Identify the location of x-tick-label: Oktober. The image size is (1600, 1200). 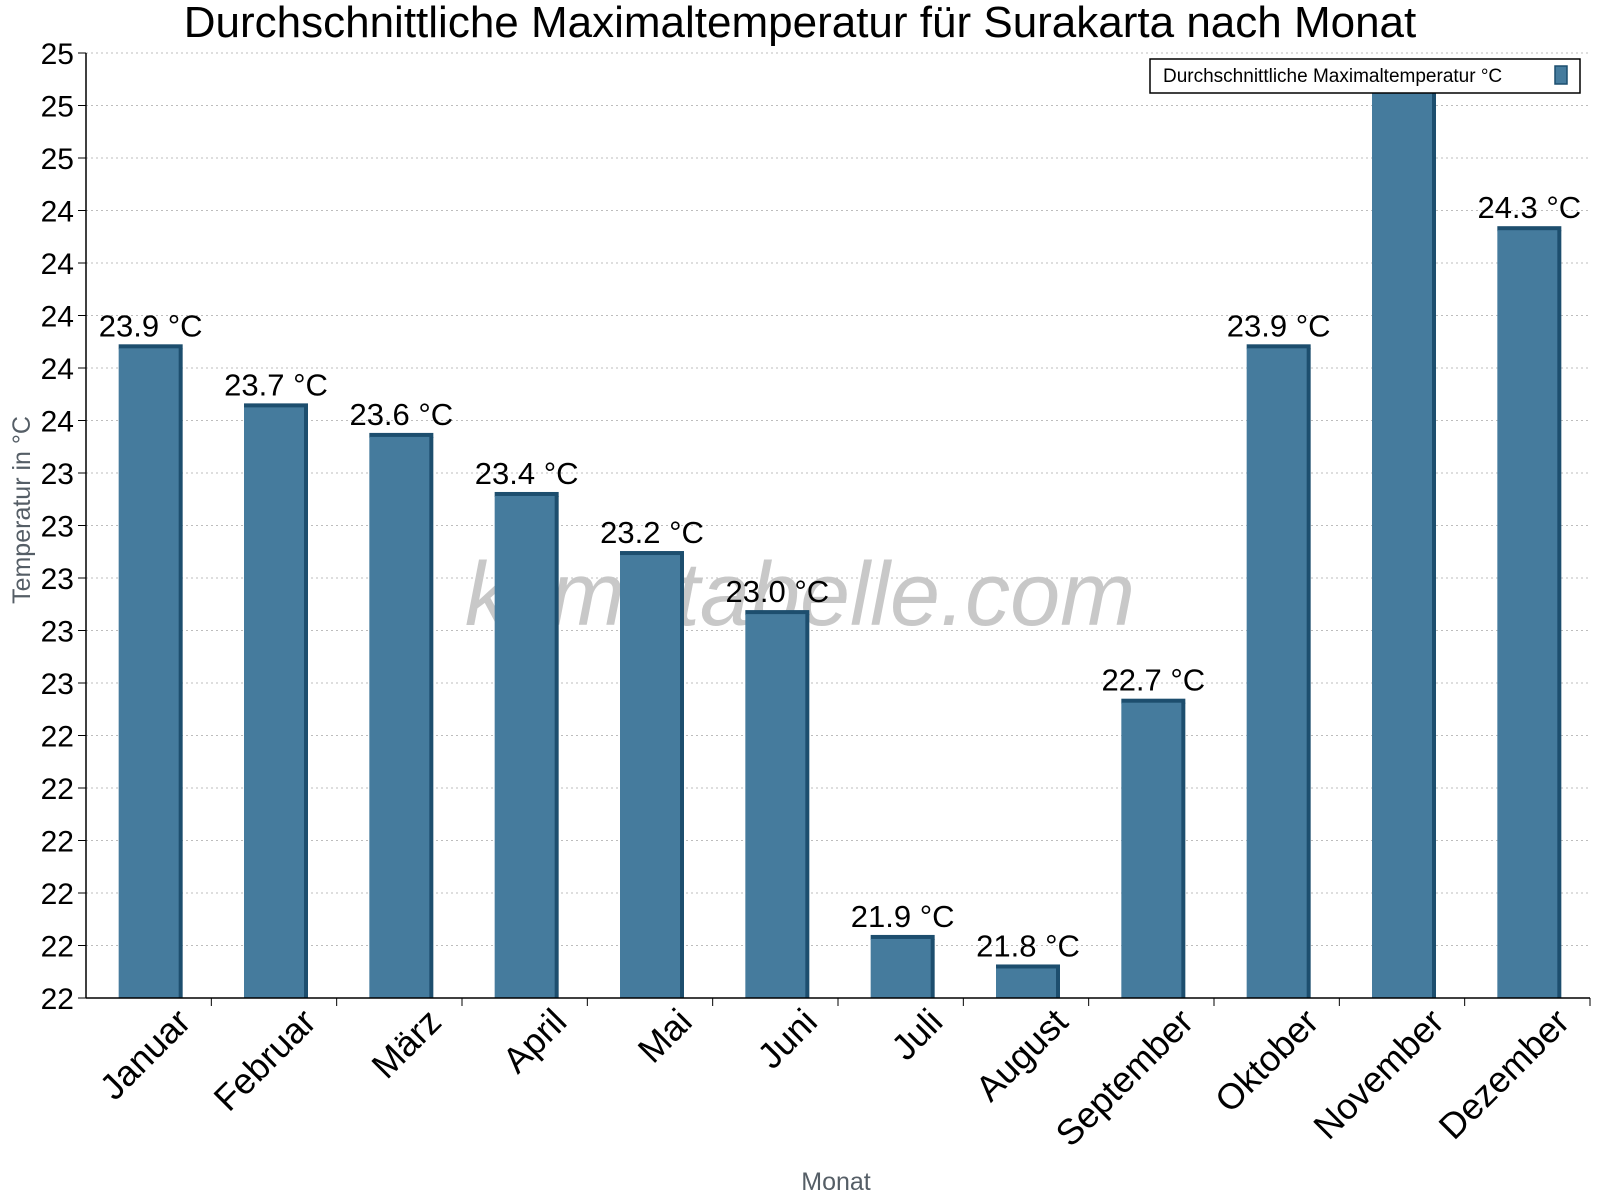
(1267, 1061).